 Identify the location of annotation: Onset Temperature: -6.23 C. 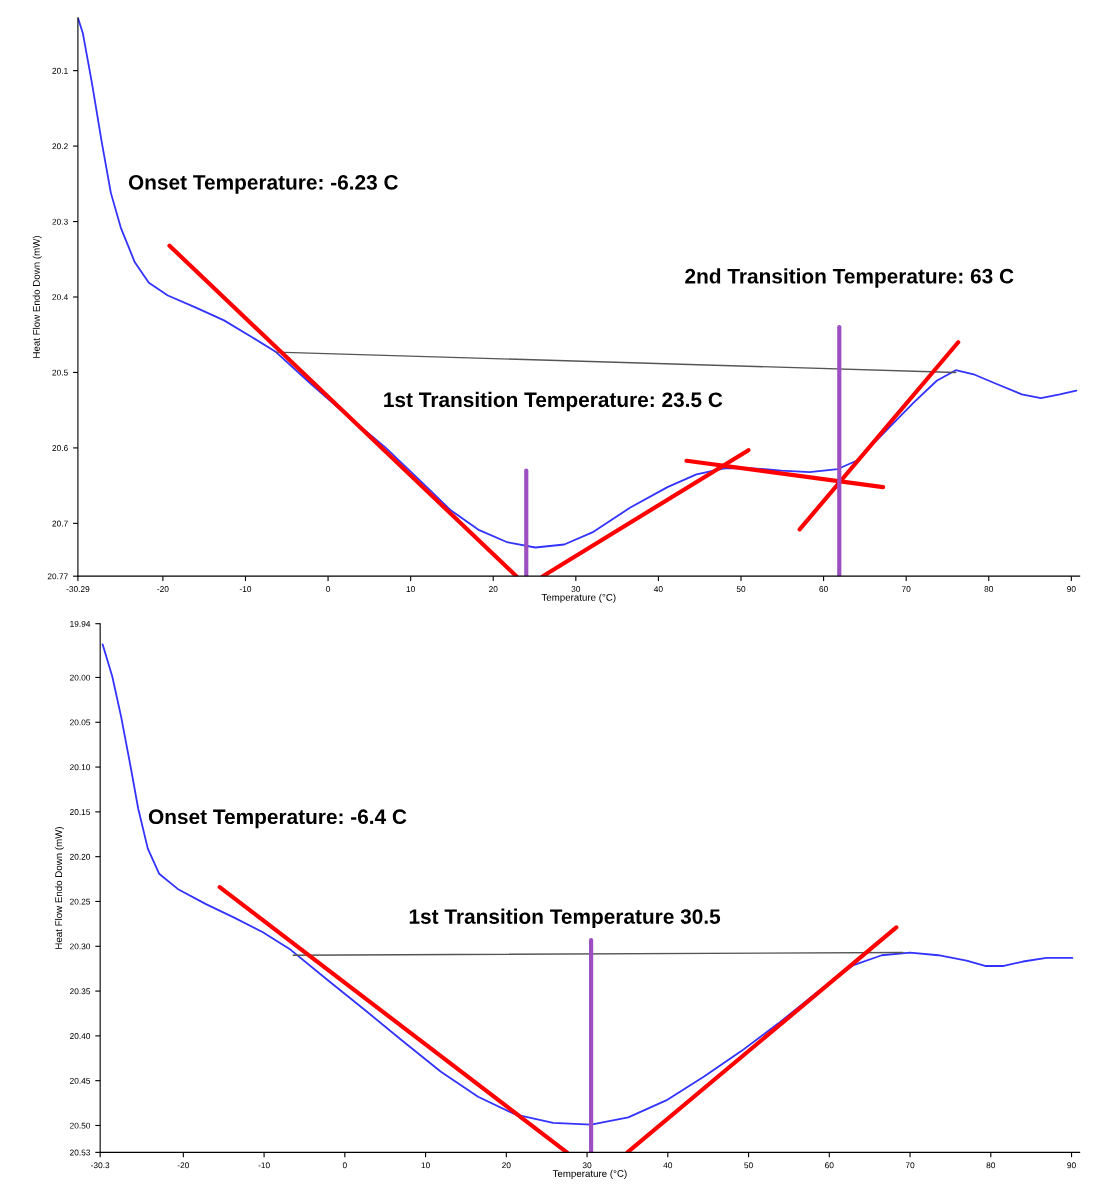
(263, 184).